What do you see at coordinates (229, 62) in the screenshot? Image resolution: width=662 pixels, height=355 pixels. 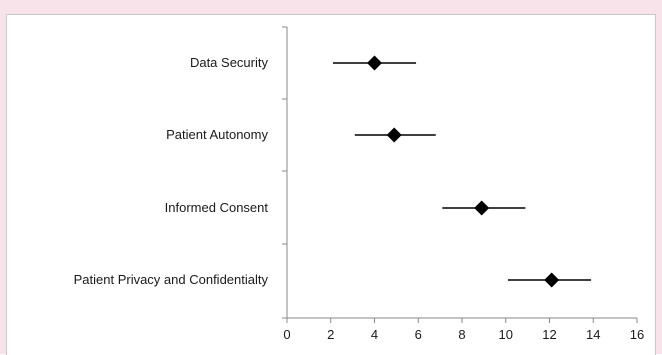 I see `category-label: Data Security` at bounding box center [229, 62].